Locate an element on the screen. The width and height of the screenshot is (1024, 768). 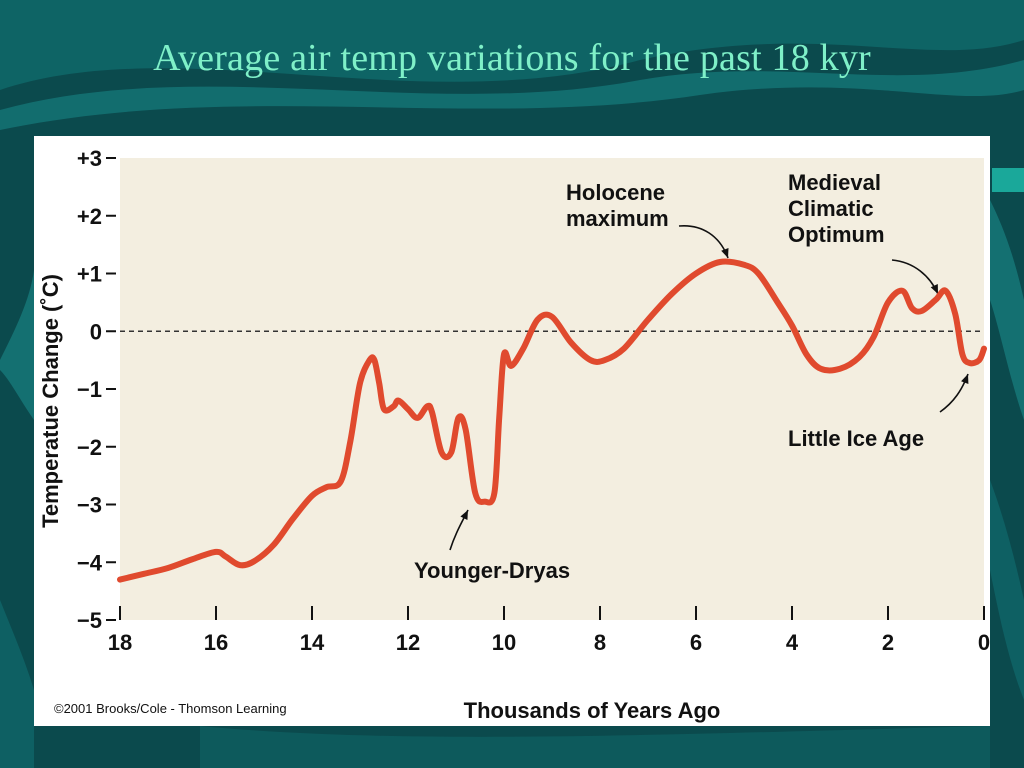
annotation-little-ice-age: Little Ice Age is located at coordinates (878, 412).